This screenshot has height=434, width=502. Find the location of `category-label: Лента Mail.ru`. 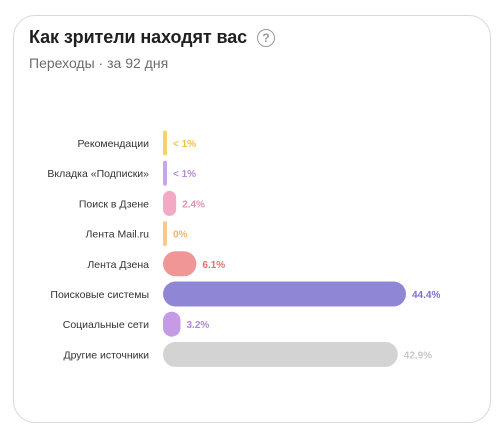

category-label: Лента Mail.ru is located at coordinates (118, 235).